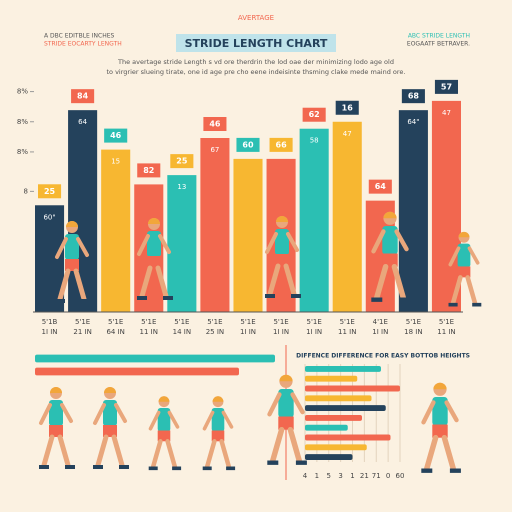 The height and width of the screenshot is (512, 512). I want to click on bar-label: 68, so click(414, 96).